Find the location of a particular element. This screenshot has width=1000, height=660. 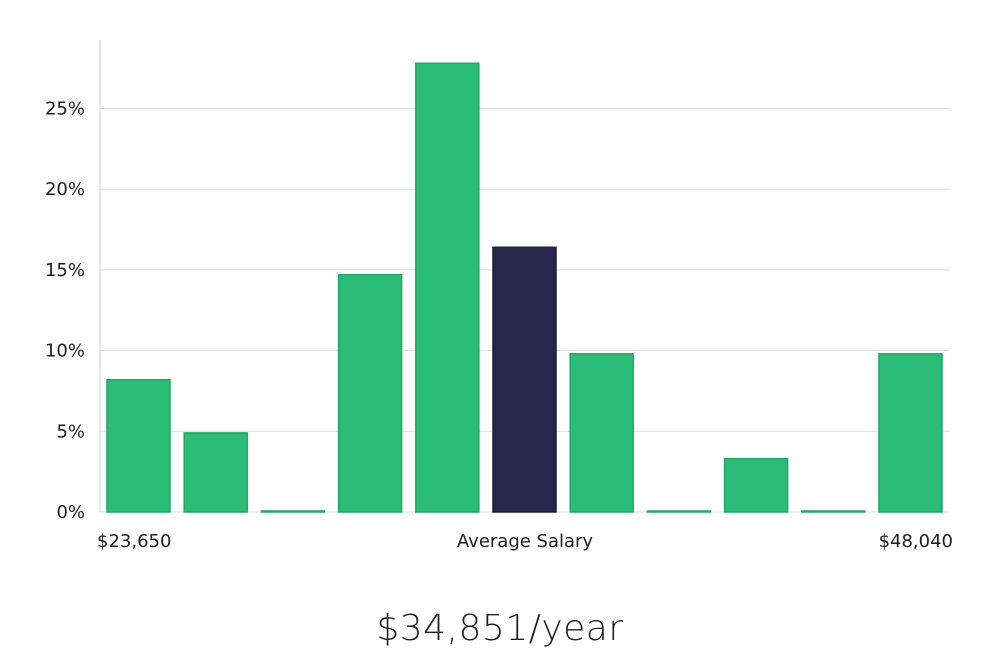

x-axis-labels: $23,650 Average Salary $48,040 is located at coordinates (525, 541).